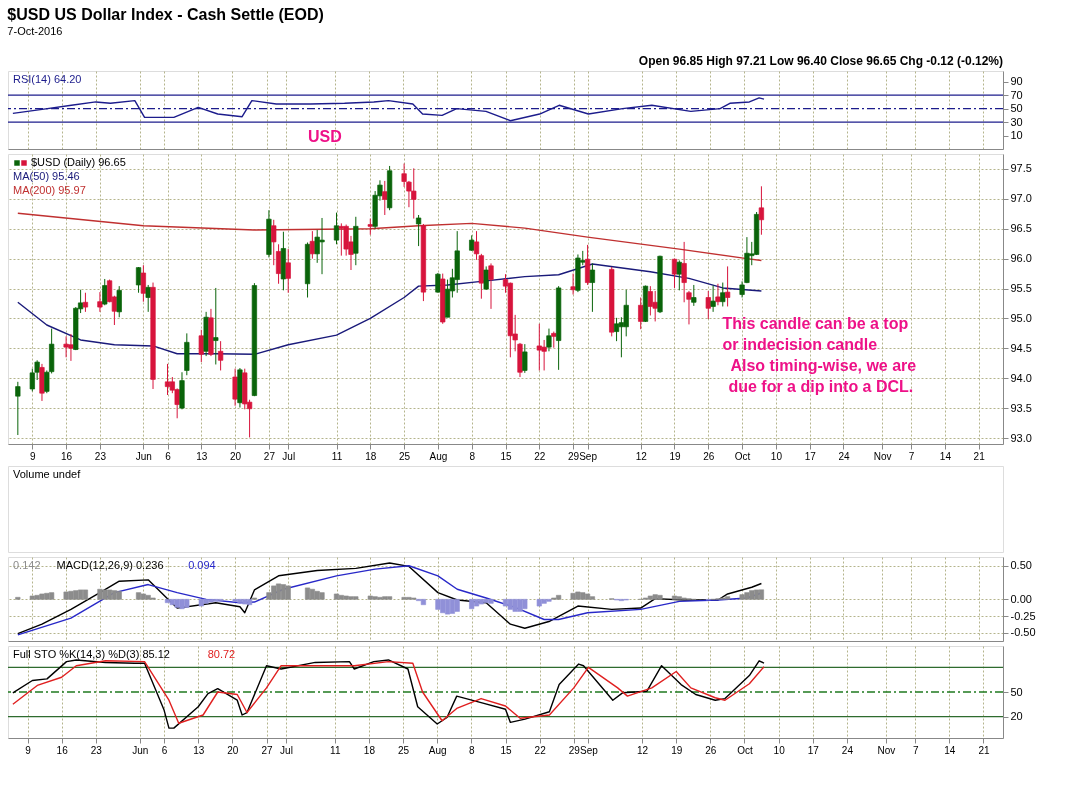  I want to click on annotation: This candle can be a top, so click(815, 323).